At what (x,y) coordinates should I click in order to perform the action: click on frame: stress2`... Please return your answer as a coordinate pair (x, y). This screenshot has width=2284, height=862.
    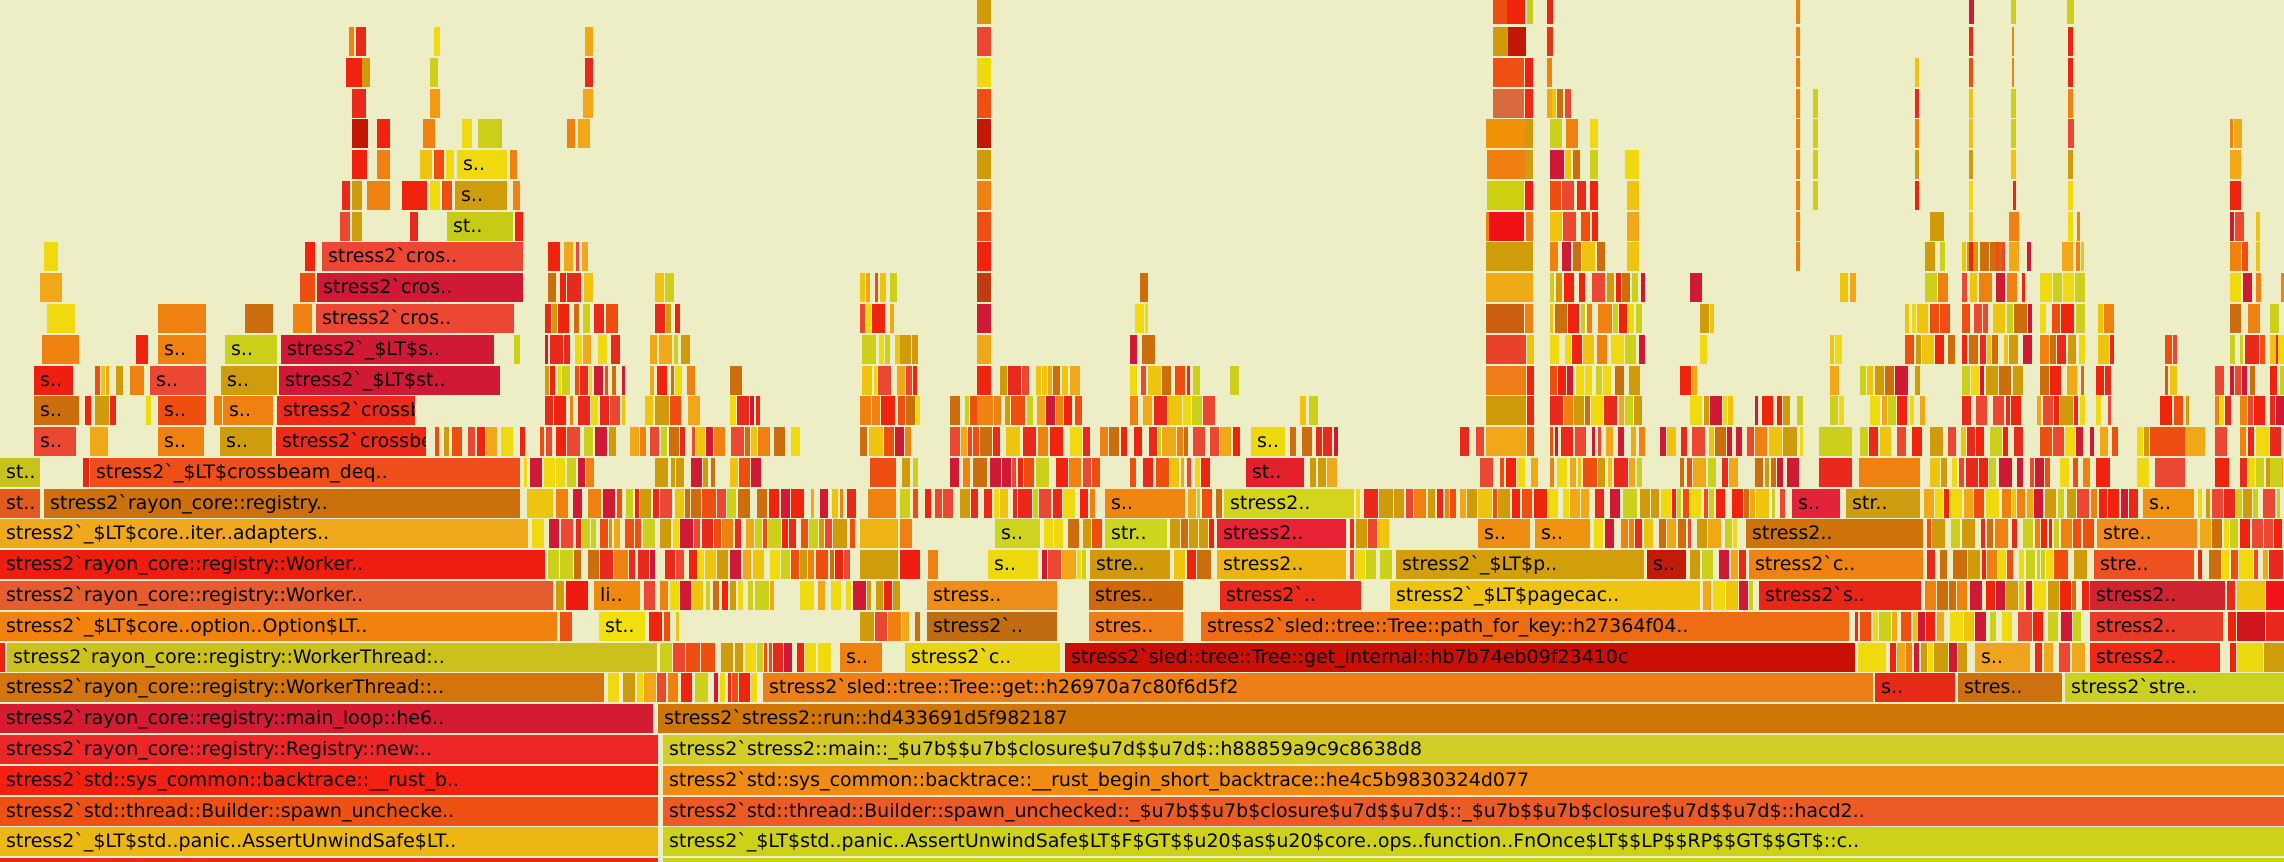
    Looking at the image, I should click on (1290, 596).